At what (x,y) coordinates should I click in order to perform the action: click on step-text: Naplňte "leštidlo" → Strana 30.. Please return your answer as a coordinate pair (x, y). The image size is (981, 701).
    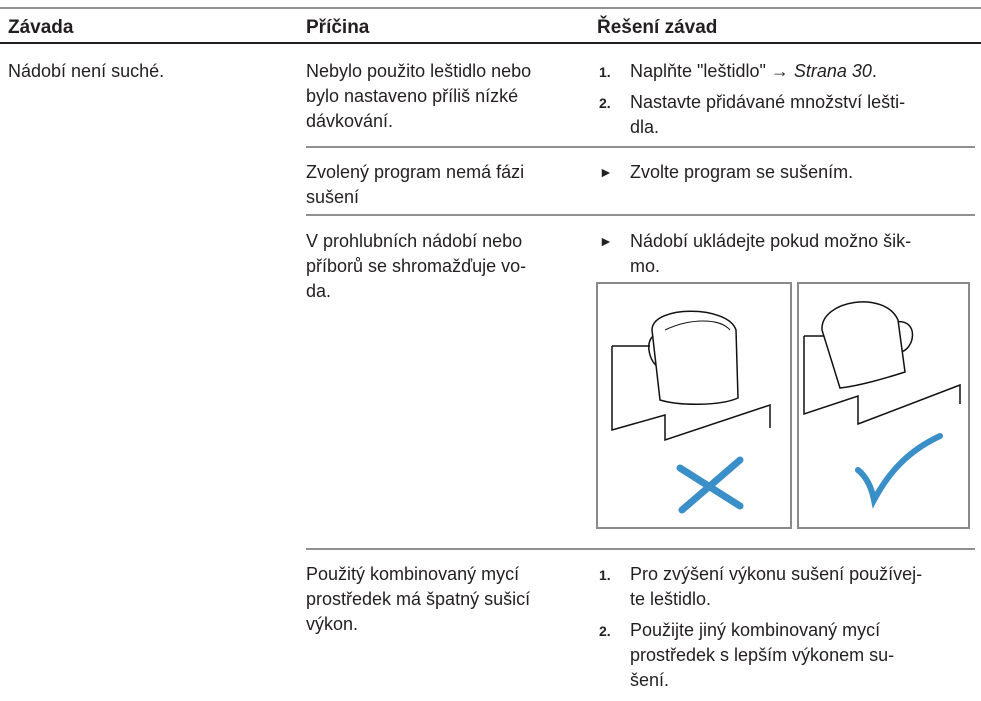
    Looking at the image, I should click on (753, 71).